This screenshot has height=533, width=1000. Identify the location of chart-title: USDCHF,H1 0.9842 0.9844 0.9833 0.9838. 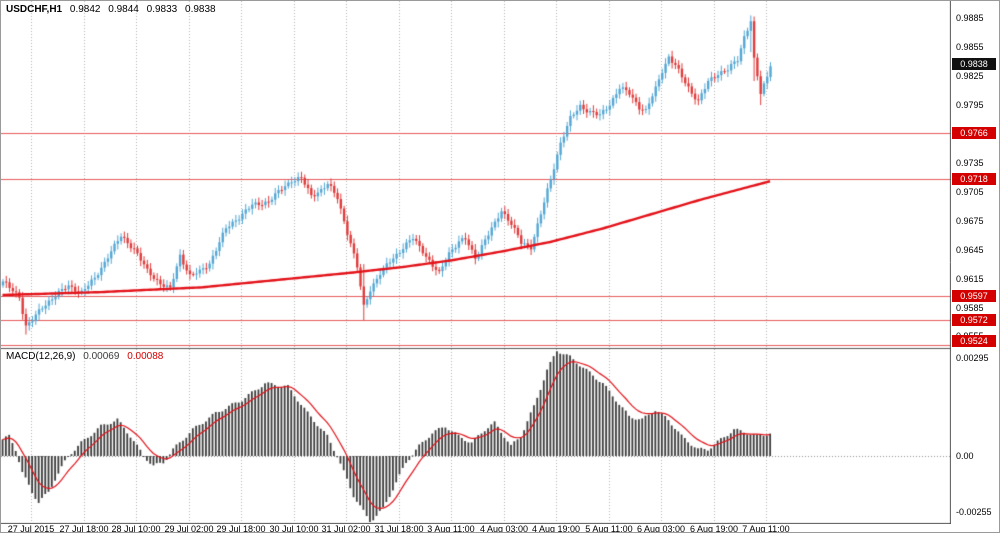
(113, 9).